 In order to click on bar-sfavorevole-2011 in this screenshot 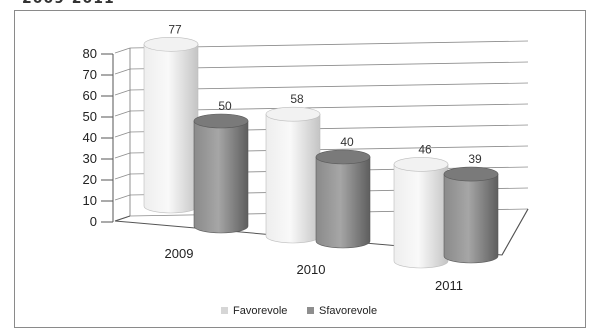, I will do `click(471, 215)`.